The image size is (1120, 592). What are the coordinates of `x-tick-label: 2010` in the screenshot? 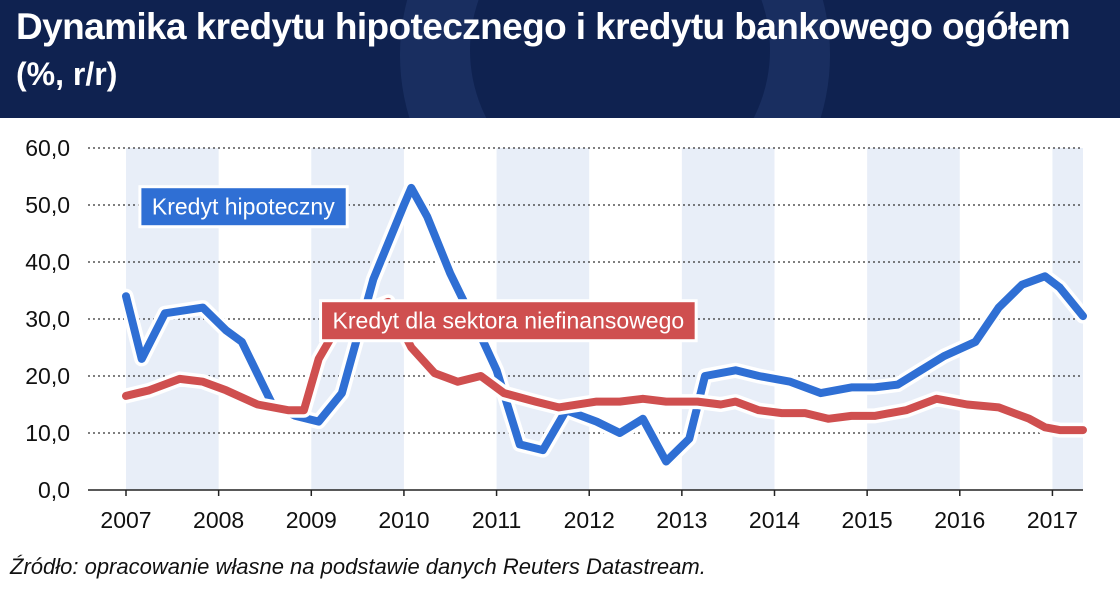 It's located at (403, 520).